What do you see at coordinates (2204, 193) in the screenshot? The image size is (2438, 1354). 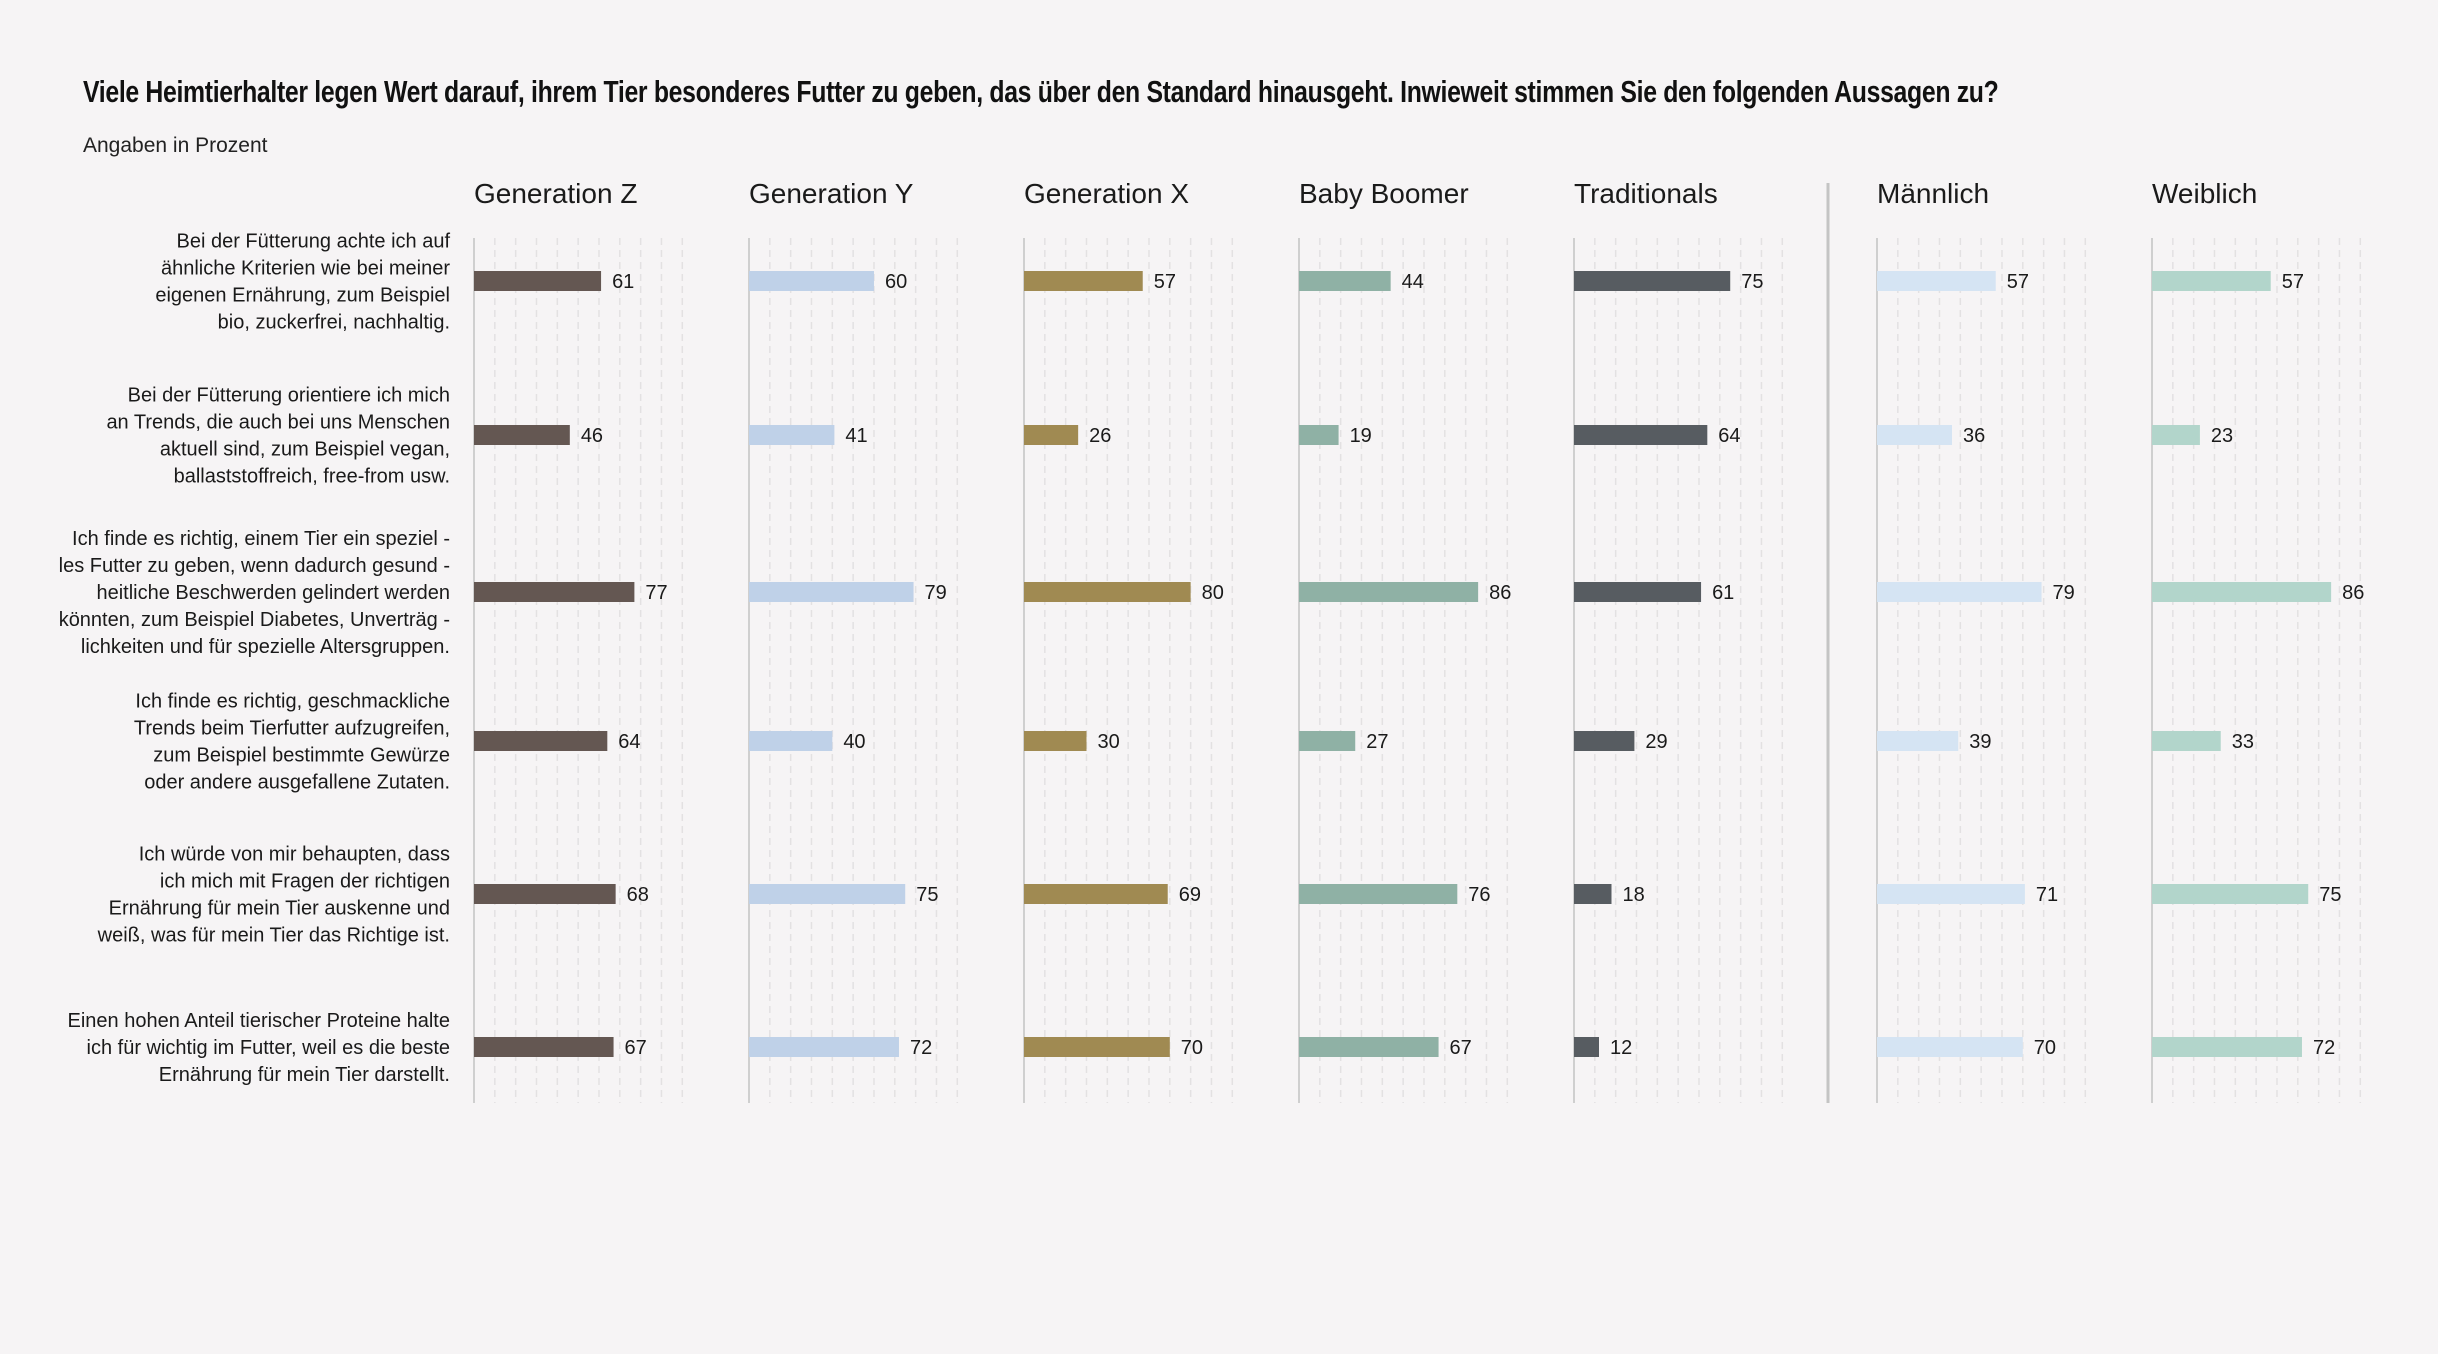 I see `panel-title: Weiblich` at bounding box center [2204, 193].